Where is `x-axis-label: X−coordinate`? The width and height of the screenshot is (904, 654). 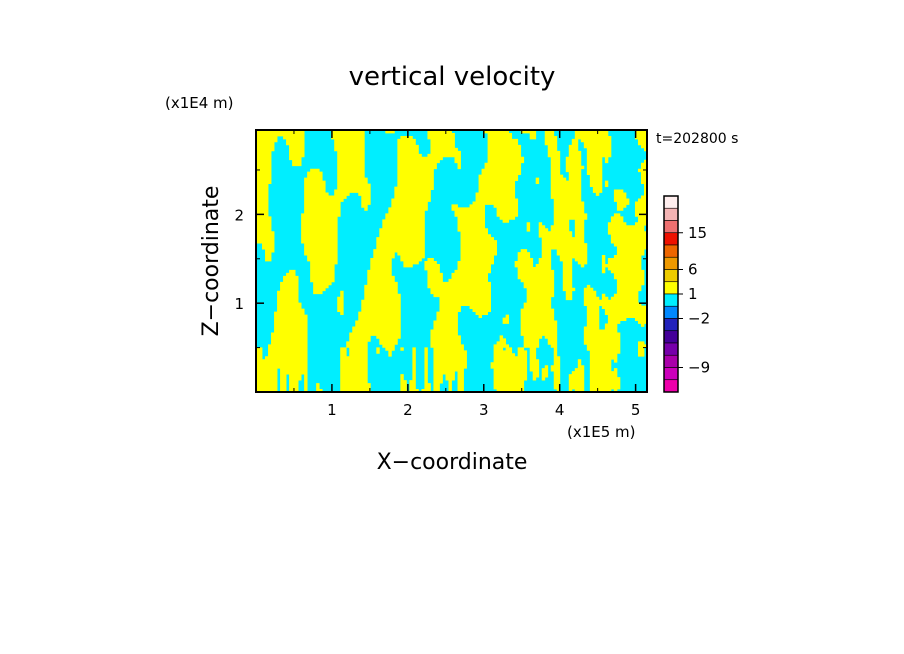
x-axis-label: X−coordinate is located at coordinates (452, 462).